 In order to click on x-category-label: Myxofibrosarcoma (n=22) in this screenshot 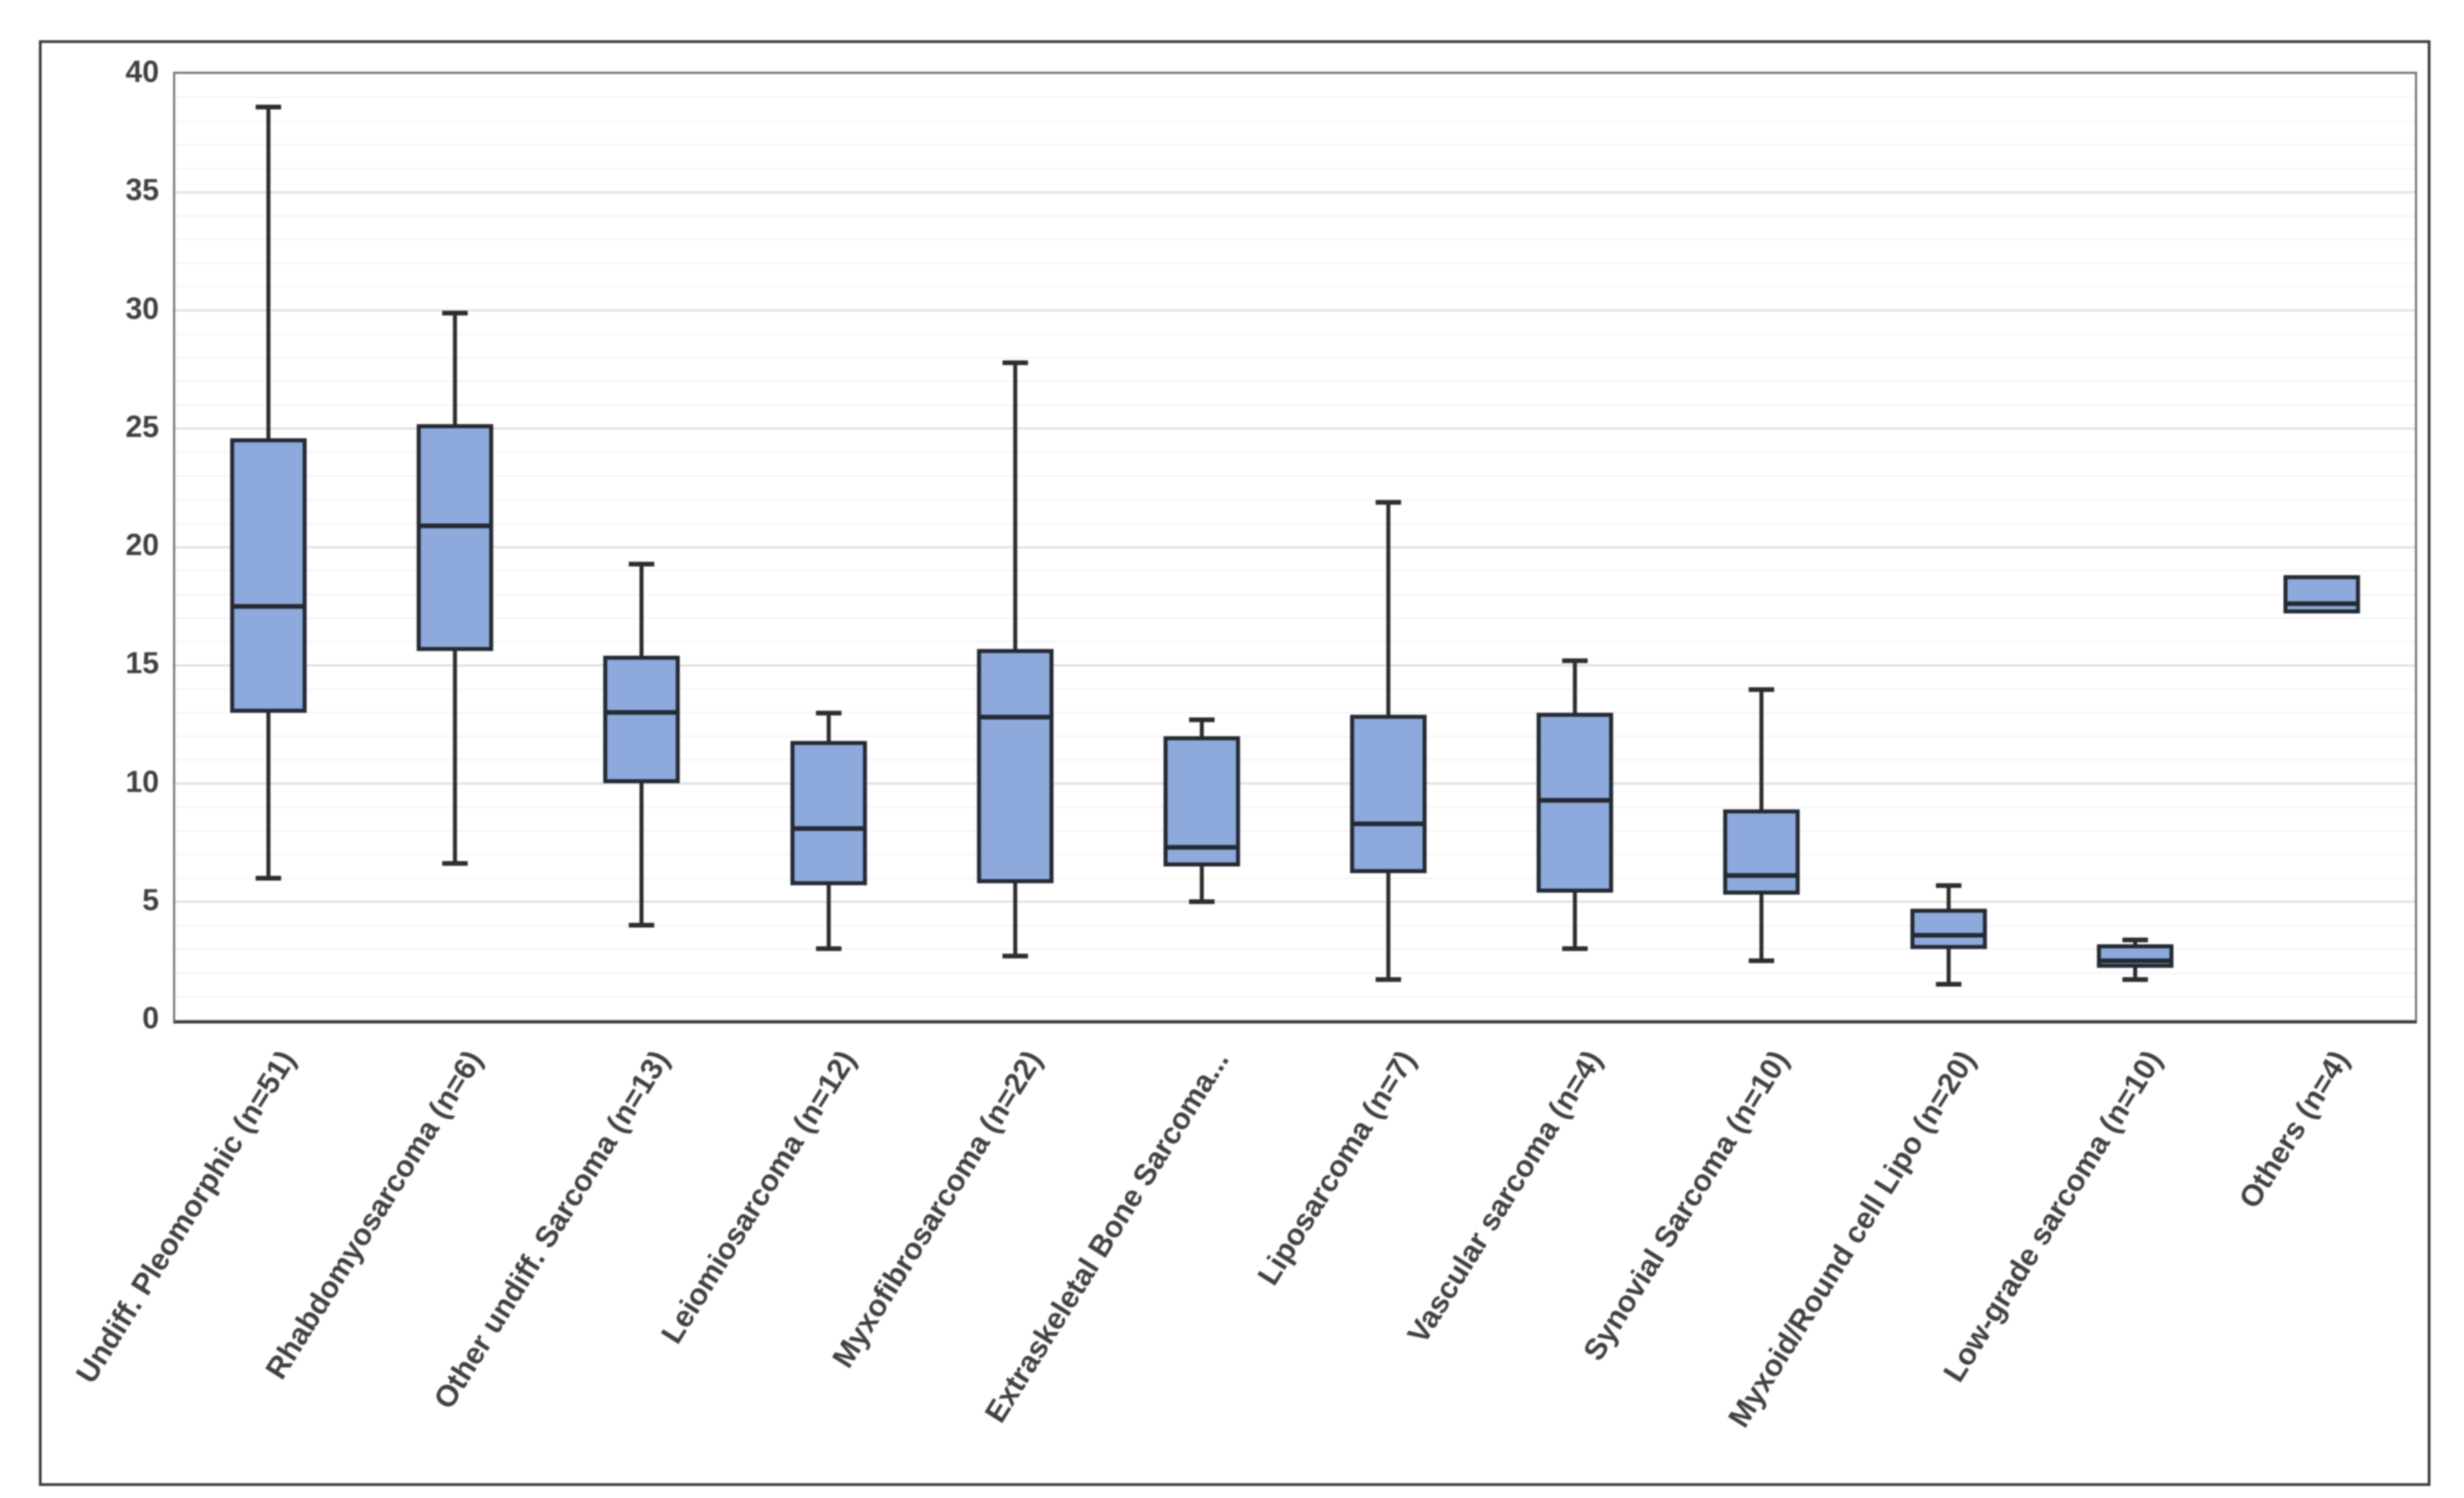, I will do `click(937, 1209)`.